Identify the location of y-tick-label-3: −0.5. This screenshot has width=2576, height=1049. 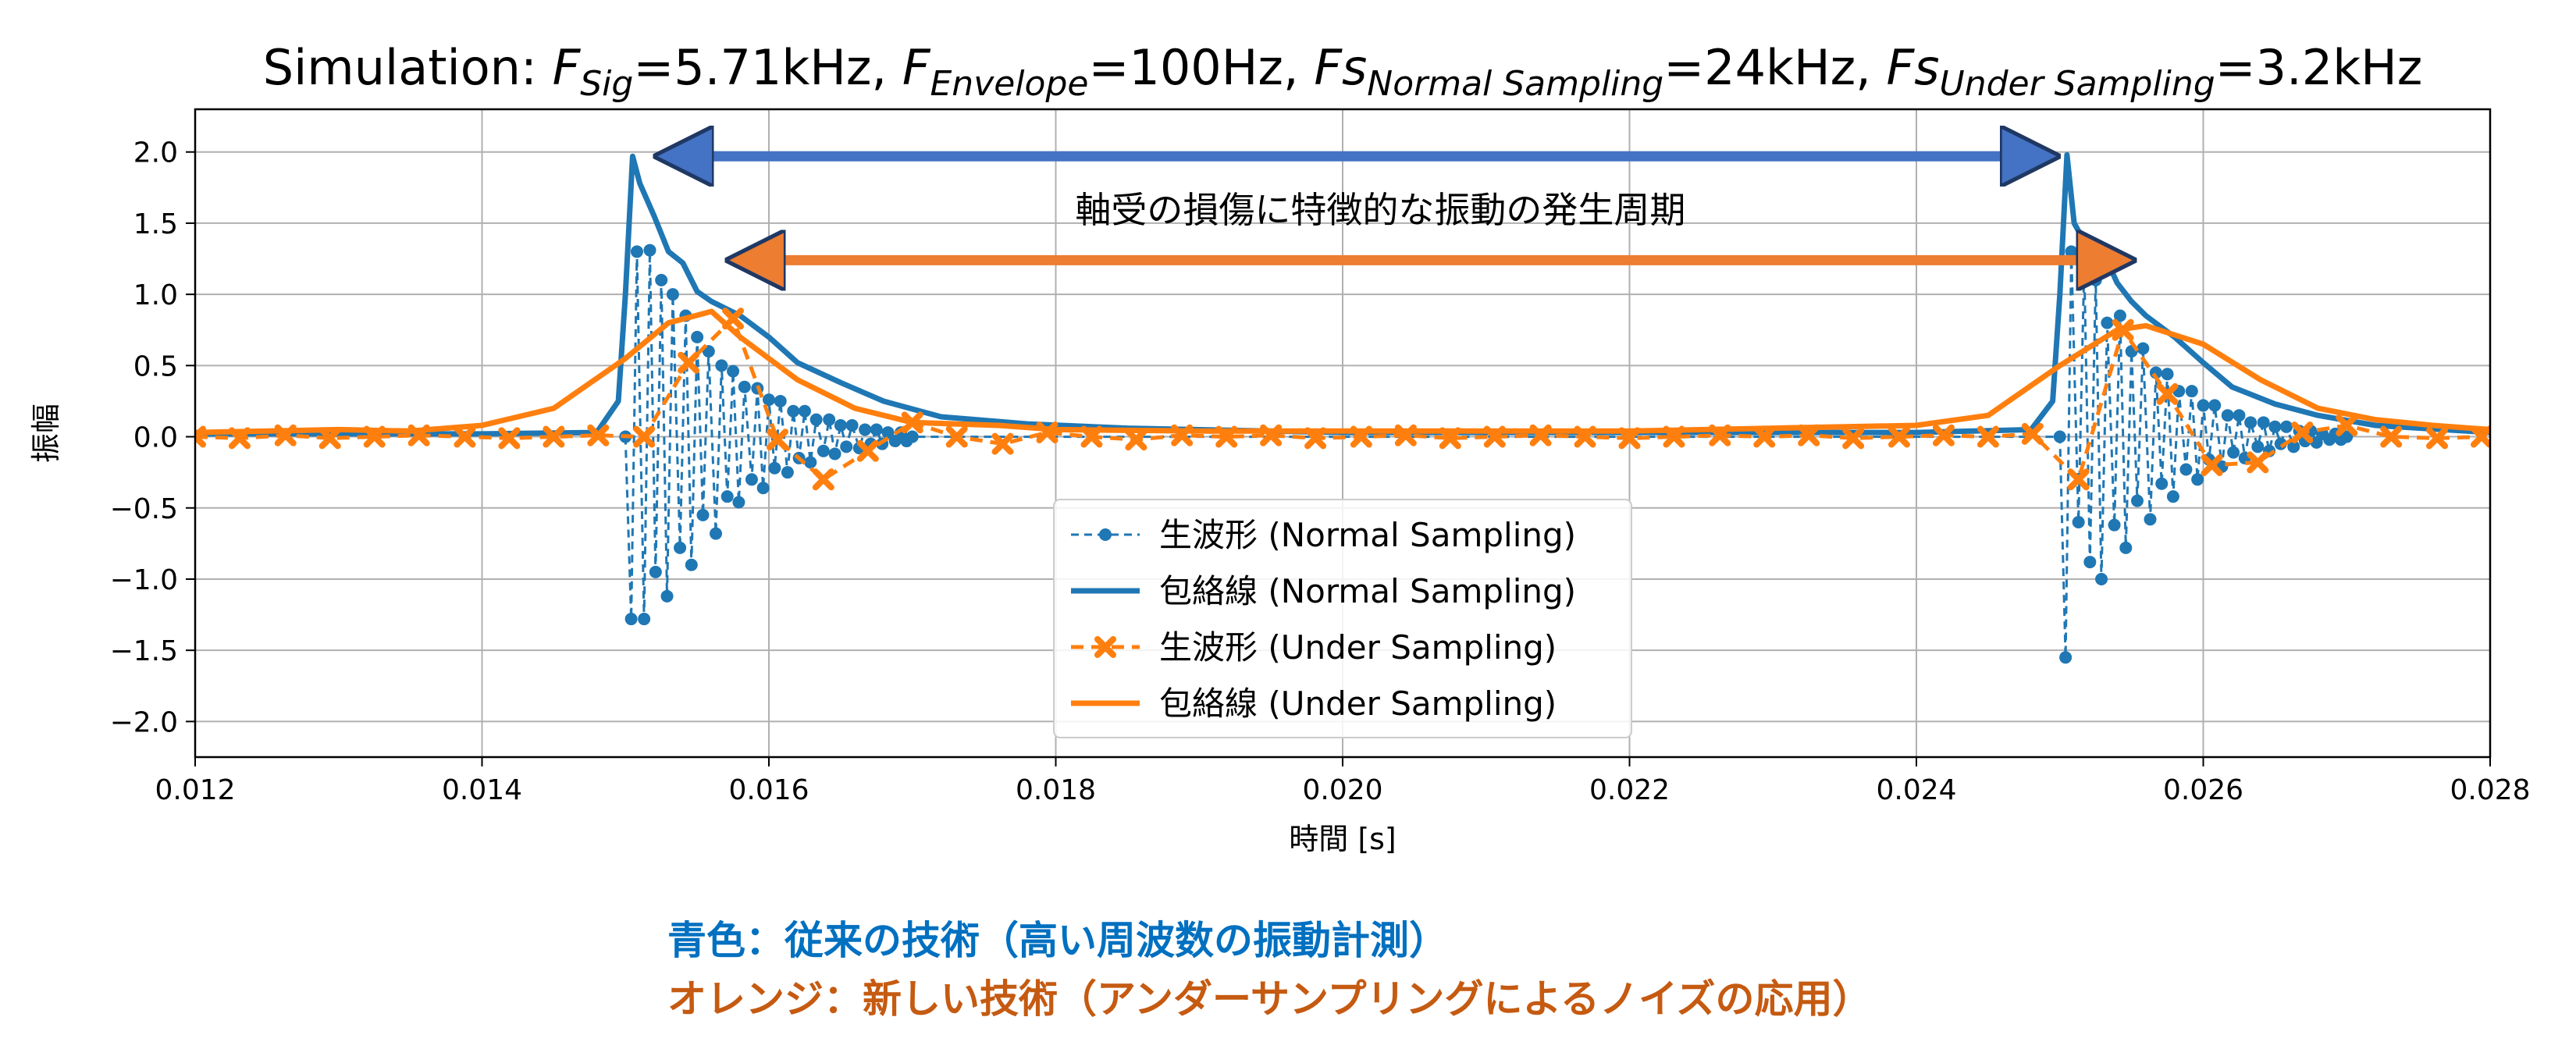
(144, 509).